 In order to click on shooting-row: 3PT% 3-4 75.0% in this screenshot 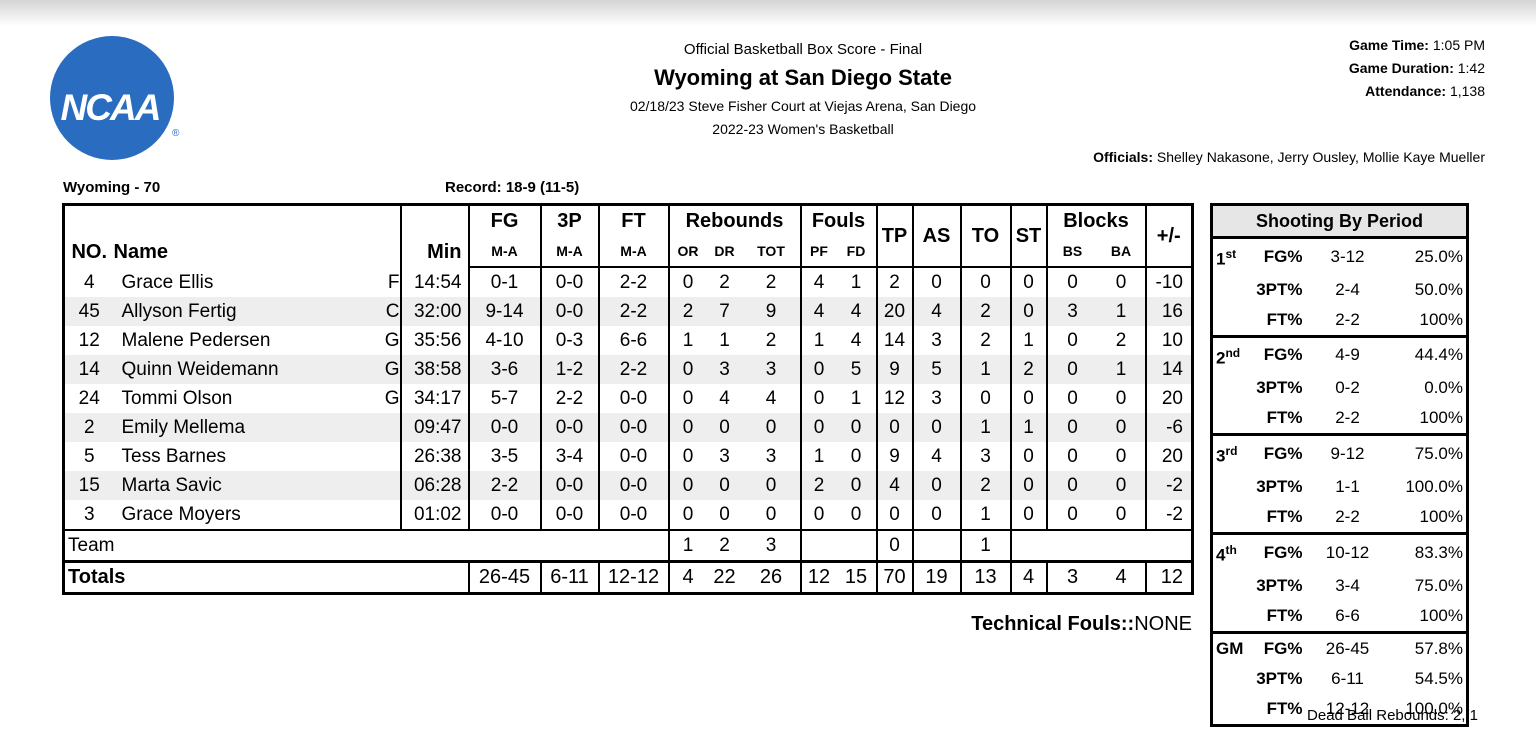, I will do `click(1340, 586)`.